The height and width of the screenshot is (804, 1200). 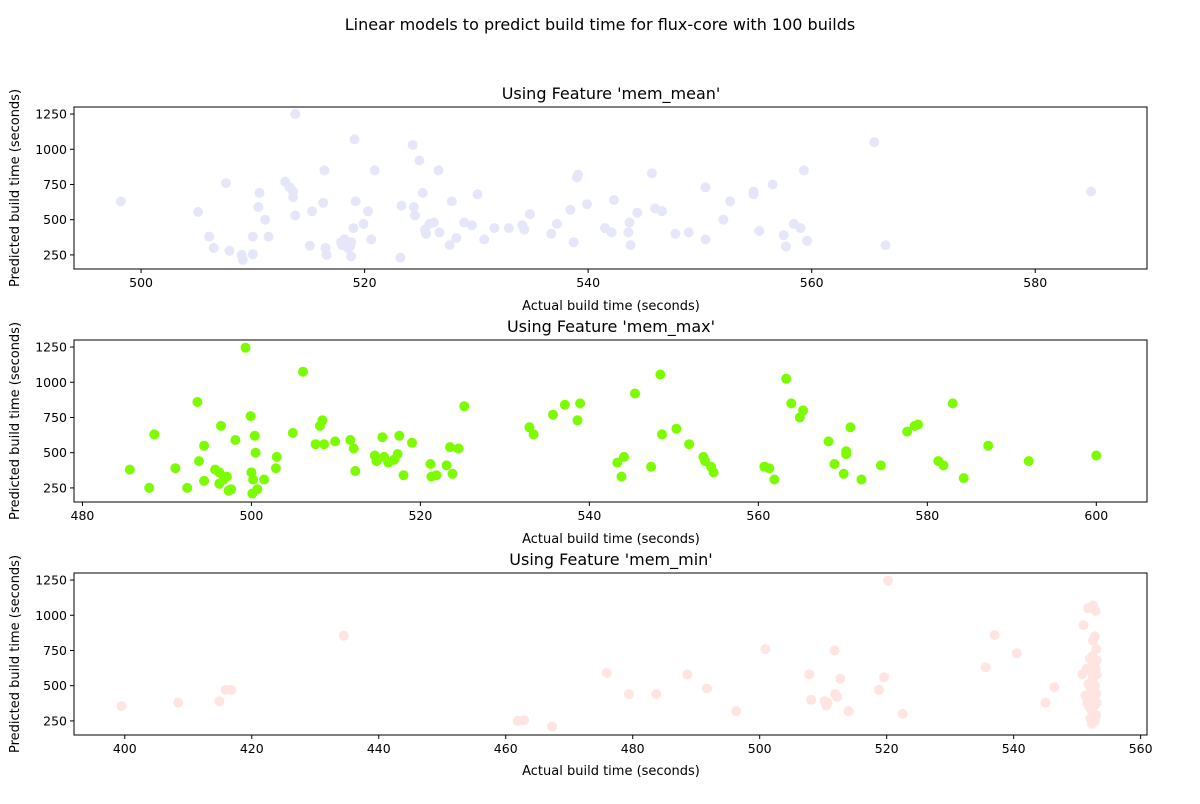 I want to click on y-axis-label: Predicted build time (seconds), so click(x=15, y=188).